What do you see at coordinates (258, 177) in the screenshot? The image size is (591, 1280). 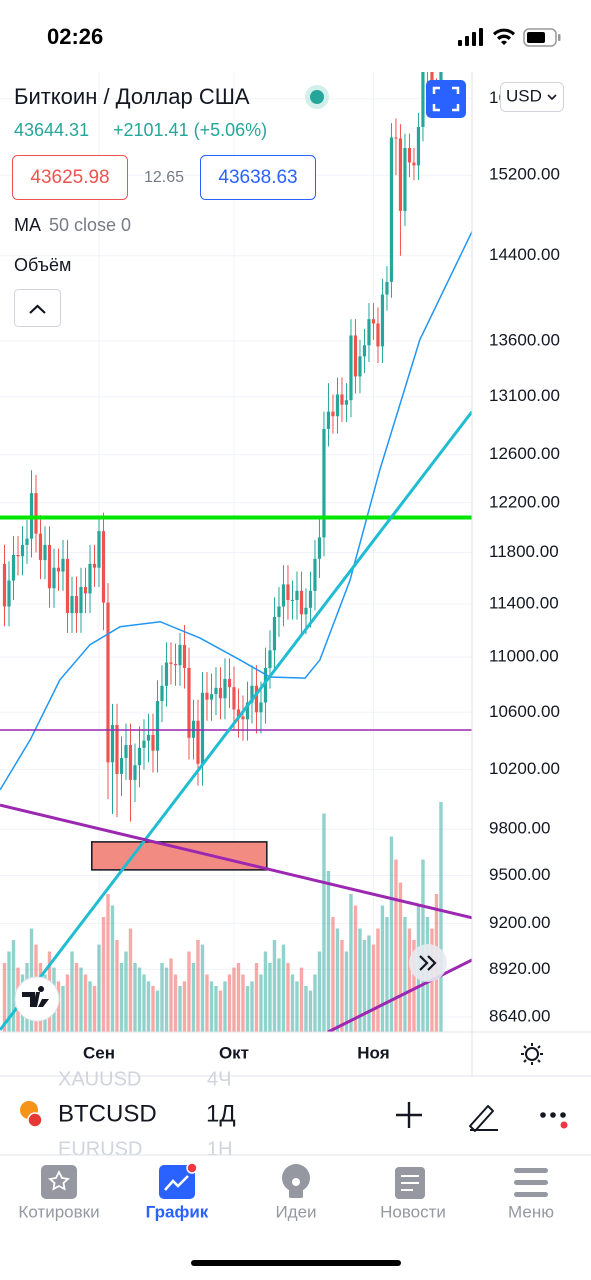 I see `buy-button` at bounding box center [258, 177].